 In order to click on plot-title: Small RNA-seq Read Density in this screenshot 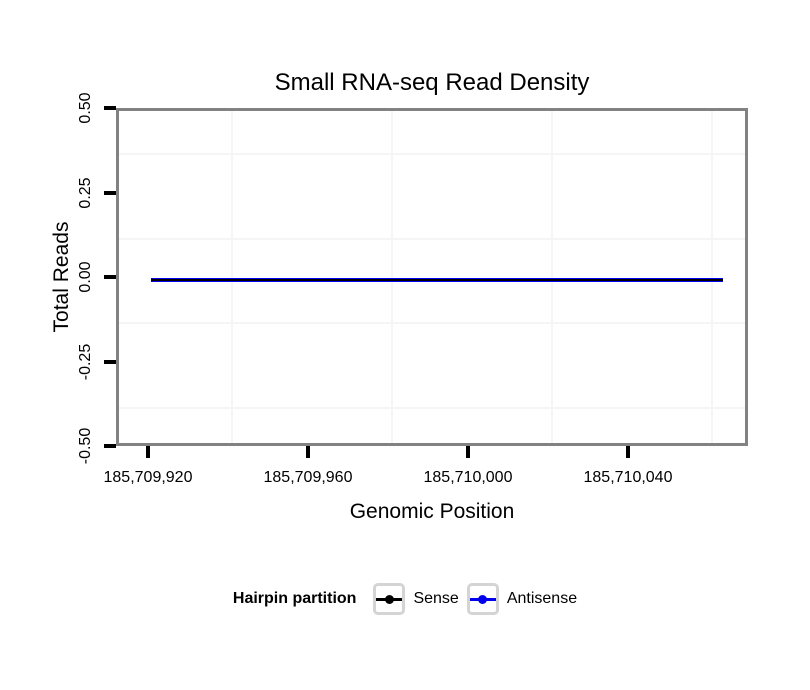, I will do `click(432, 82)`.